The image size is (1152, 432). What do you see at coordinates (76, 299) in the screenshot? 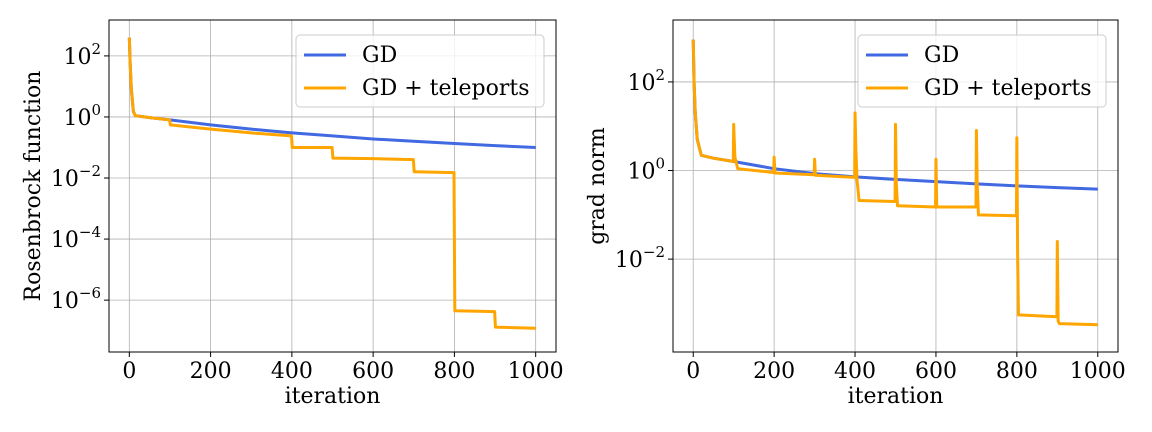
I see `y-tick-label: 10⁻⁶` at bounding box center [76, 299].